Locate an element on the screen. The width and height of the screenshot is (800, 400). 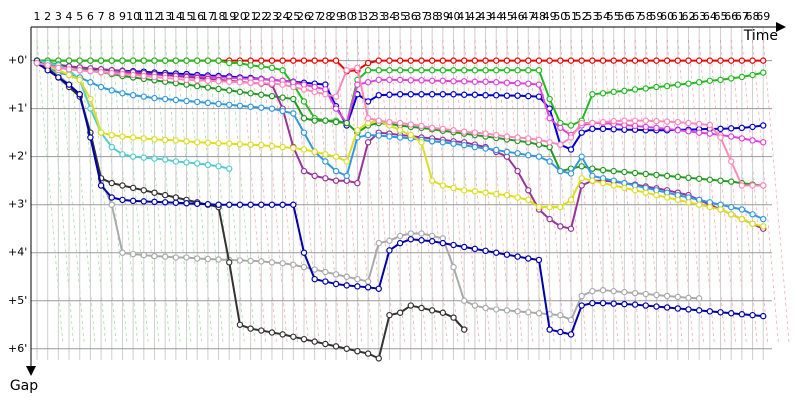
x-tick-label: 6 is located at coordinates (90, 16).